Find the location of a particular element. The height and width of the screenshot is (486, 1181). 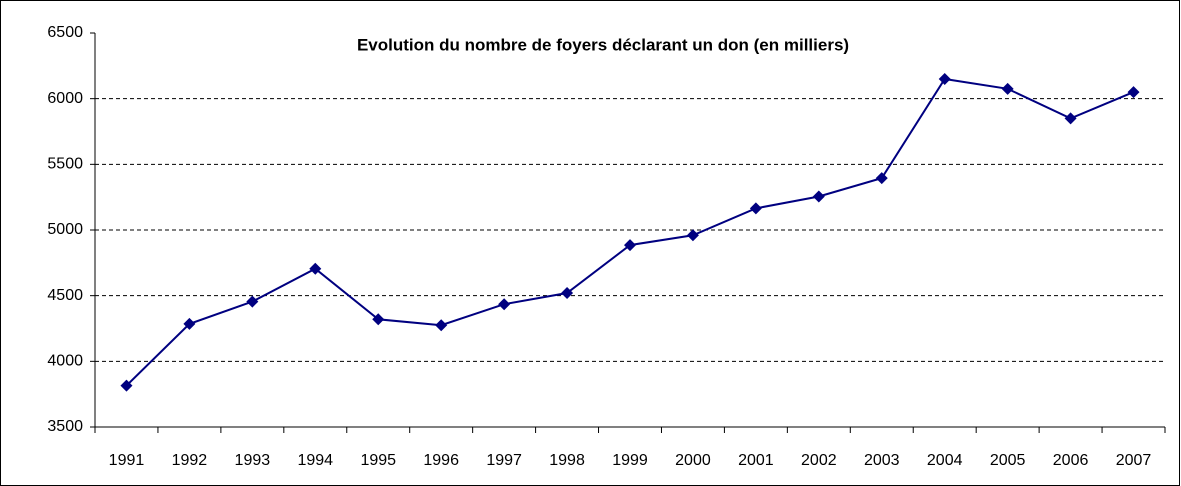

x-tick-label: 2002 is located at coordinates (819, 460).